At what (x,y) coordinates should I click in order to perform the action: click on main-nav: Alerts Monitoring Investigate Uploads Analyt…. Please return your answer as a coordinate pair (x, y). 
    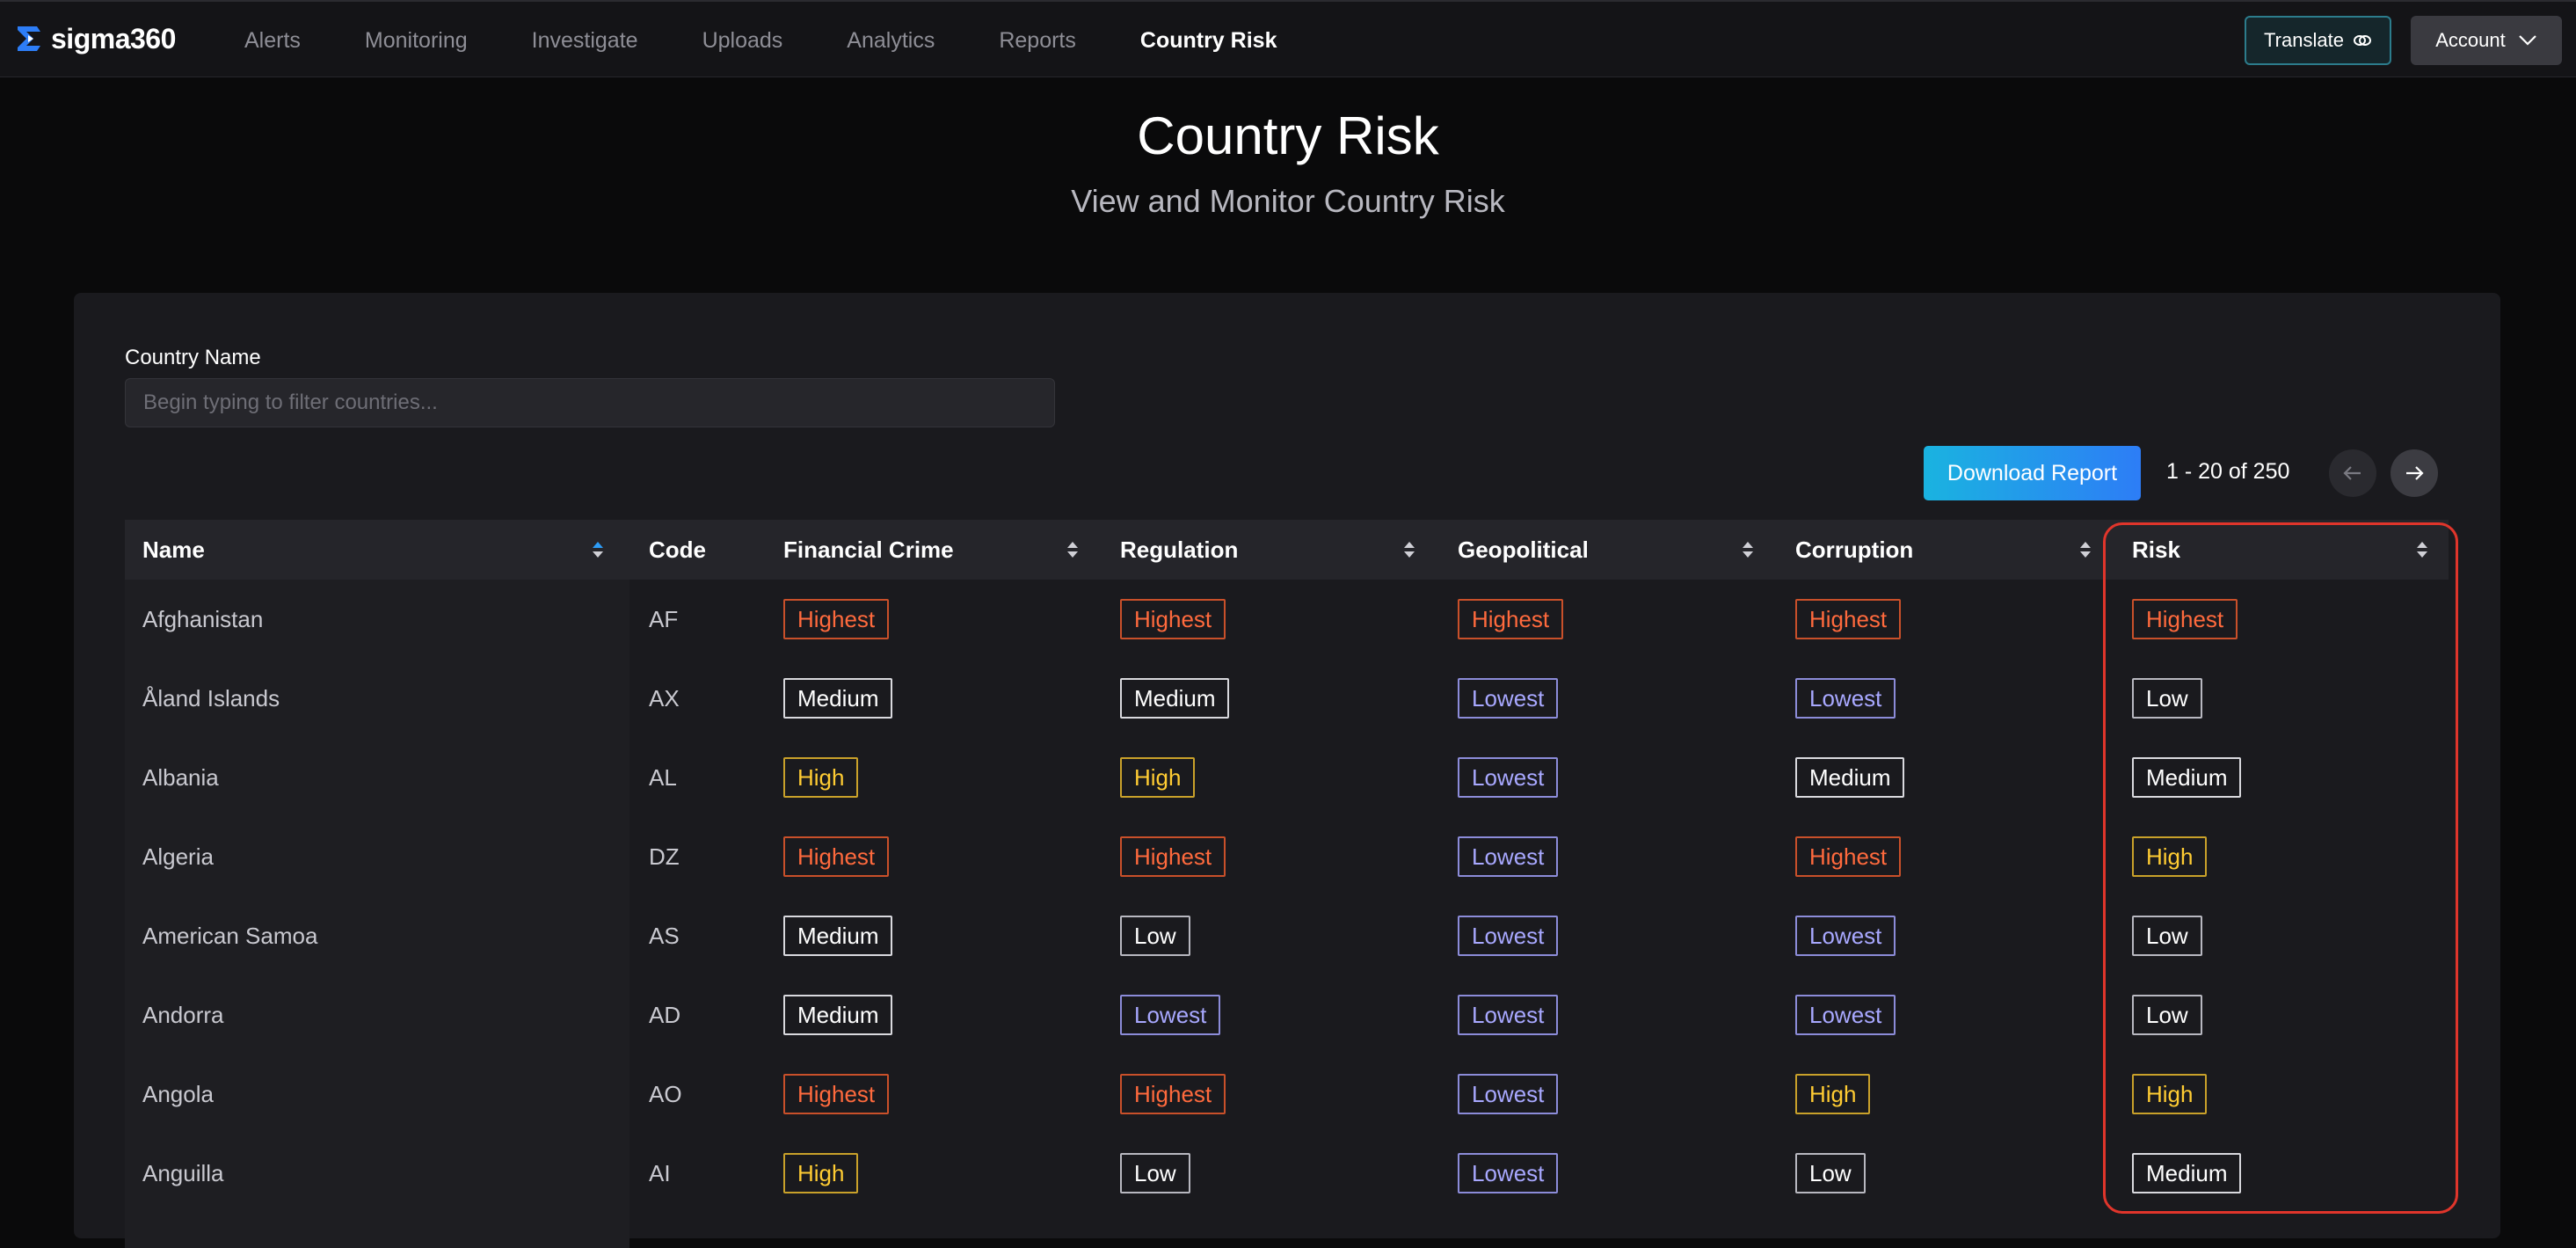
    Looking at the image, I should click on (792, 40).